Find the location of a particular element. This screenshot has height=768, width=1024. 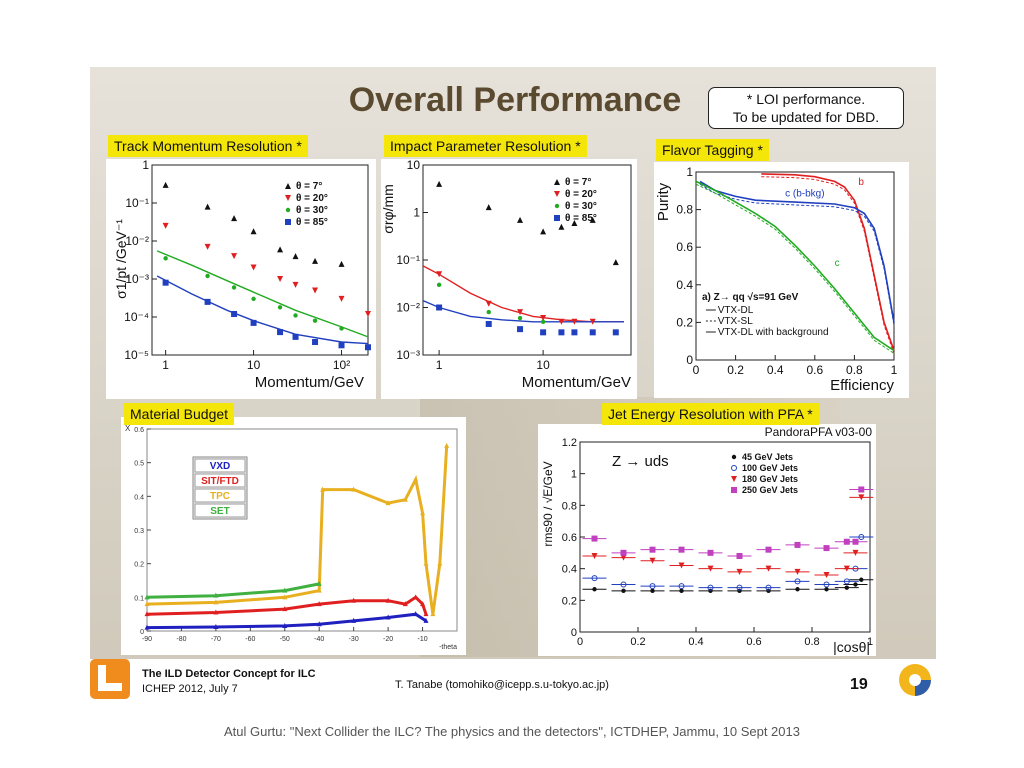

y-axis-label: Purity is located at coordinates (663, 201).